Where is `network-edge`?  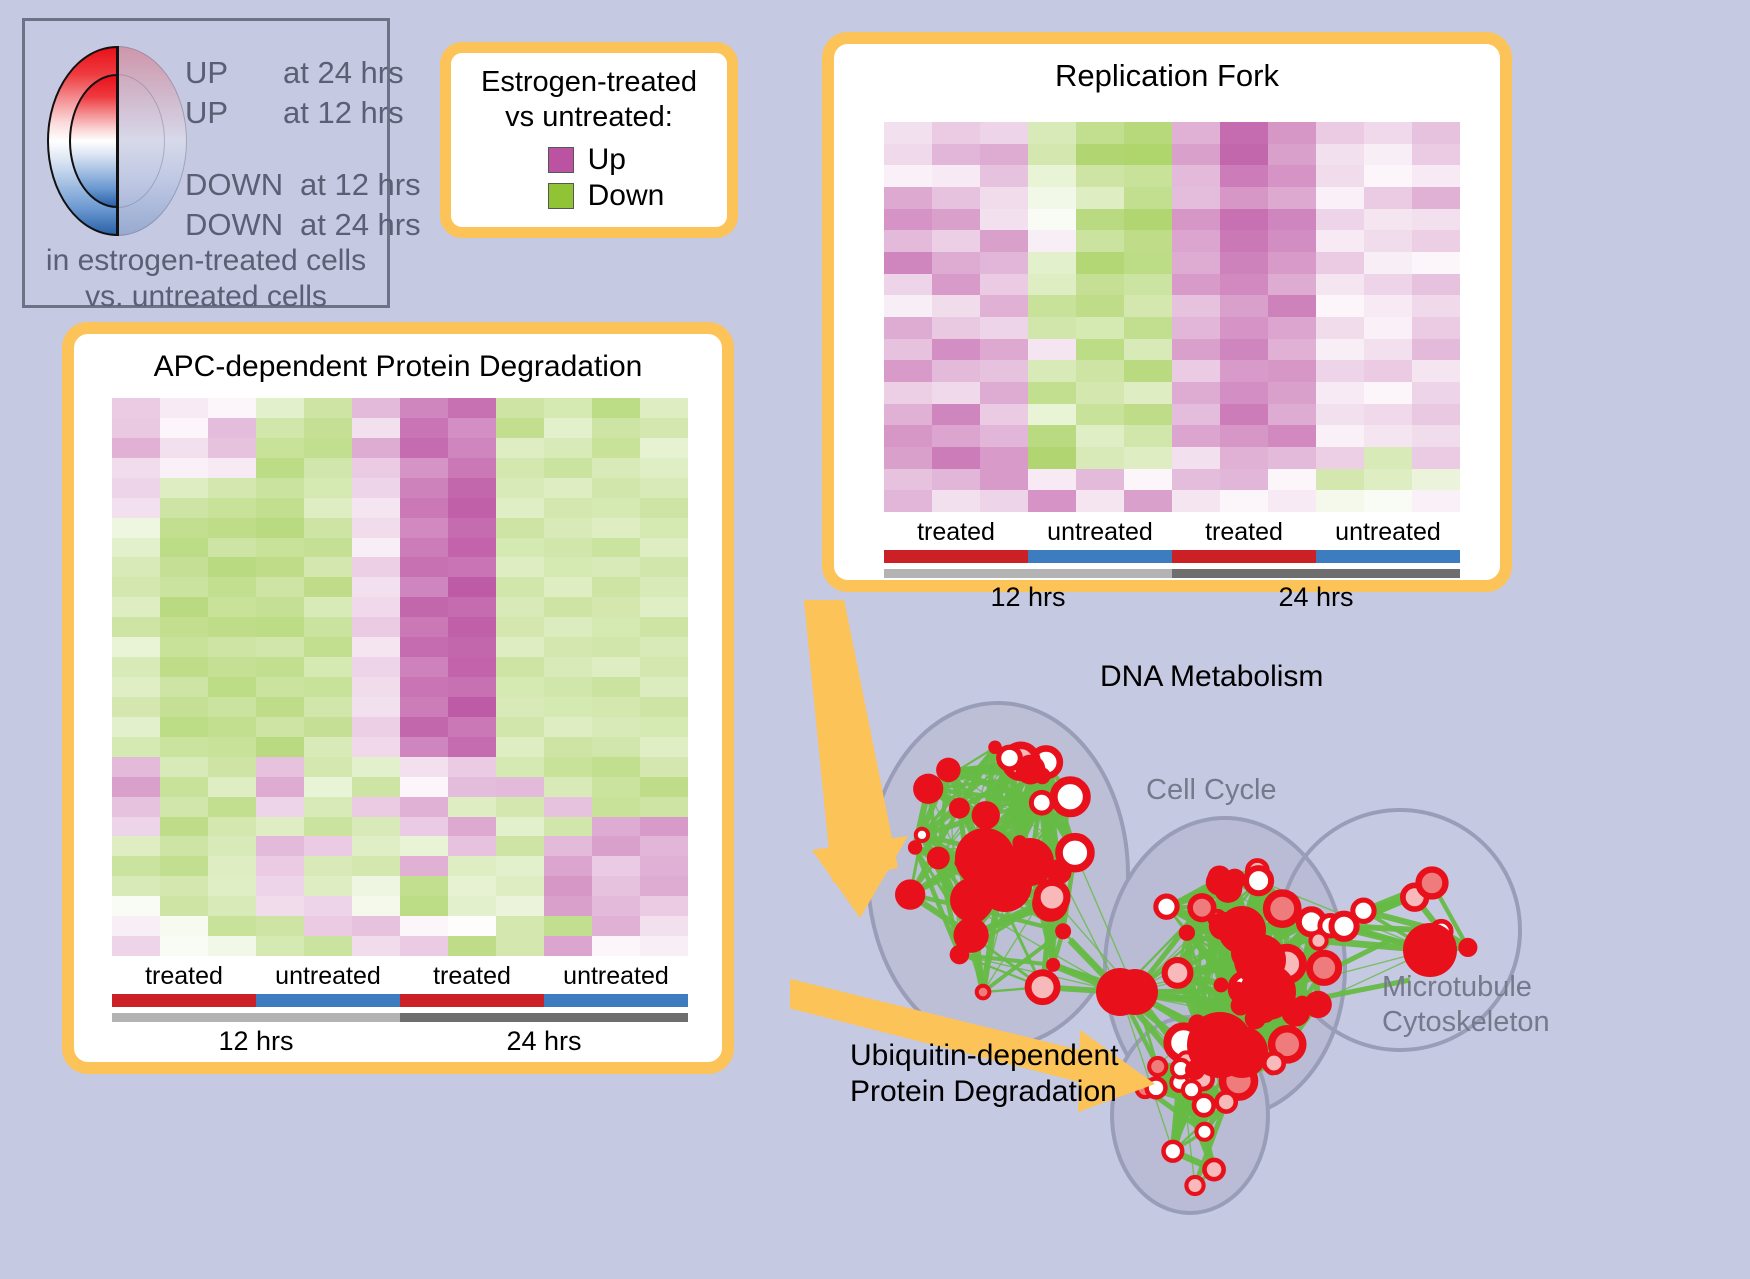 network-edge is located at coordinates (1210, 1144).